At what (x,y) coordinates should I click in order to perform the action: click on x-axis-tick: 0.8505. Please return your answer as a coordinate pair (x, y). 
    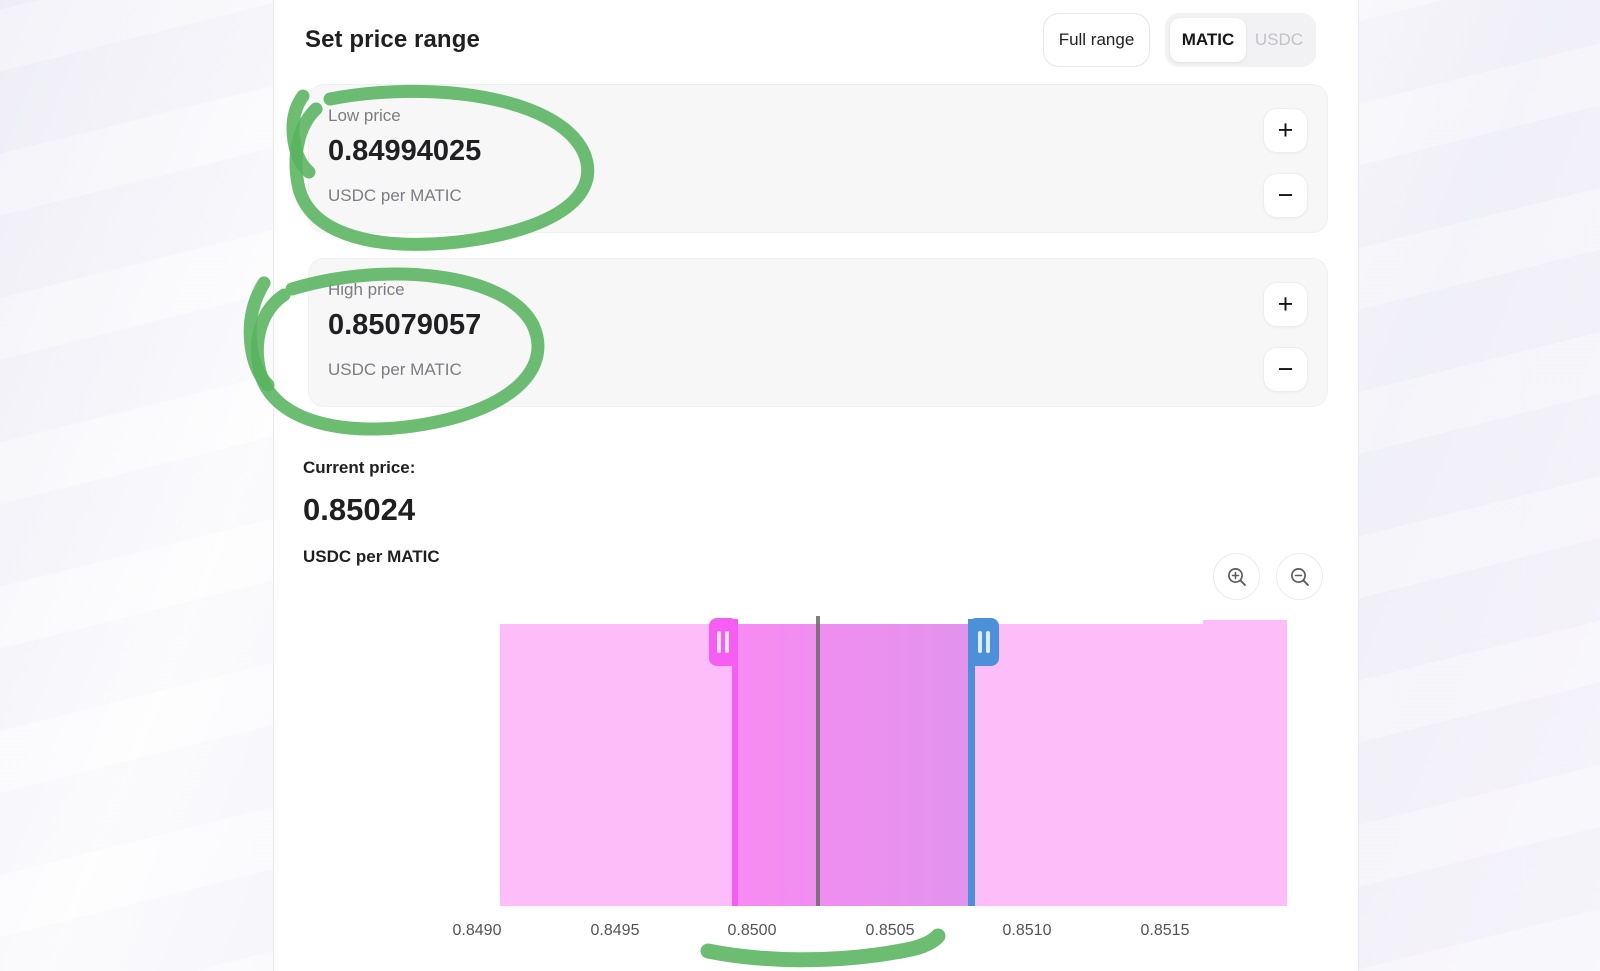
    Looking at the image, I should click on (890, 930).